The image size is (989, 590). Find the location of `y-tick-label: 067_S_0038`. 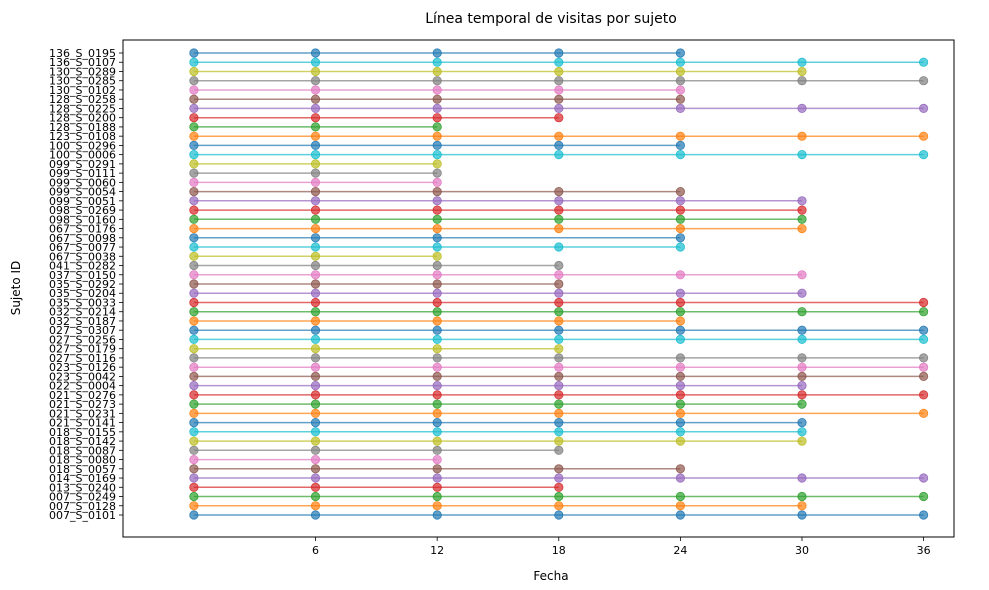

y-tick-label: 067_S_0038 is located at coordinates (82, 256).